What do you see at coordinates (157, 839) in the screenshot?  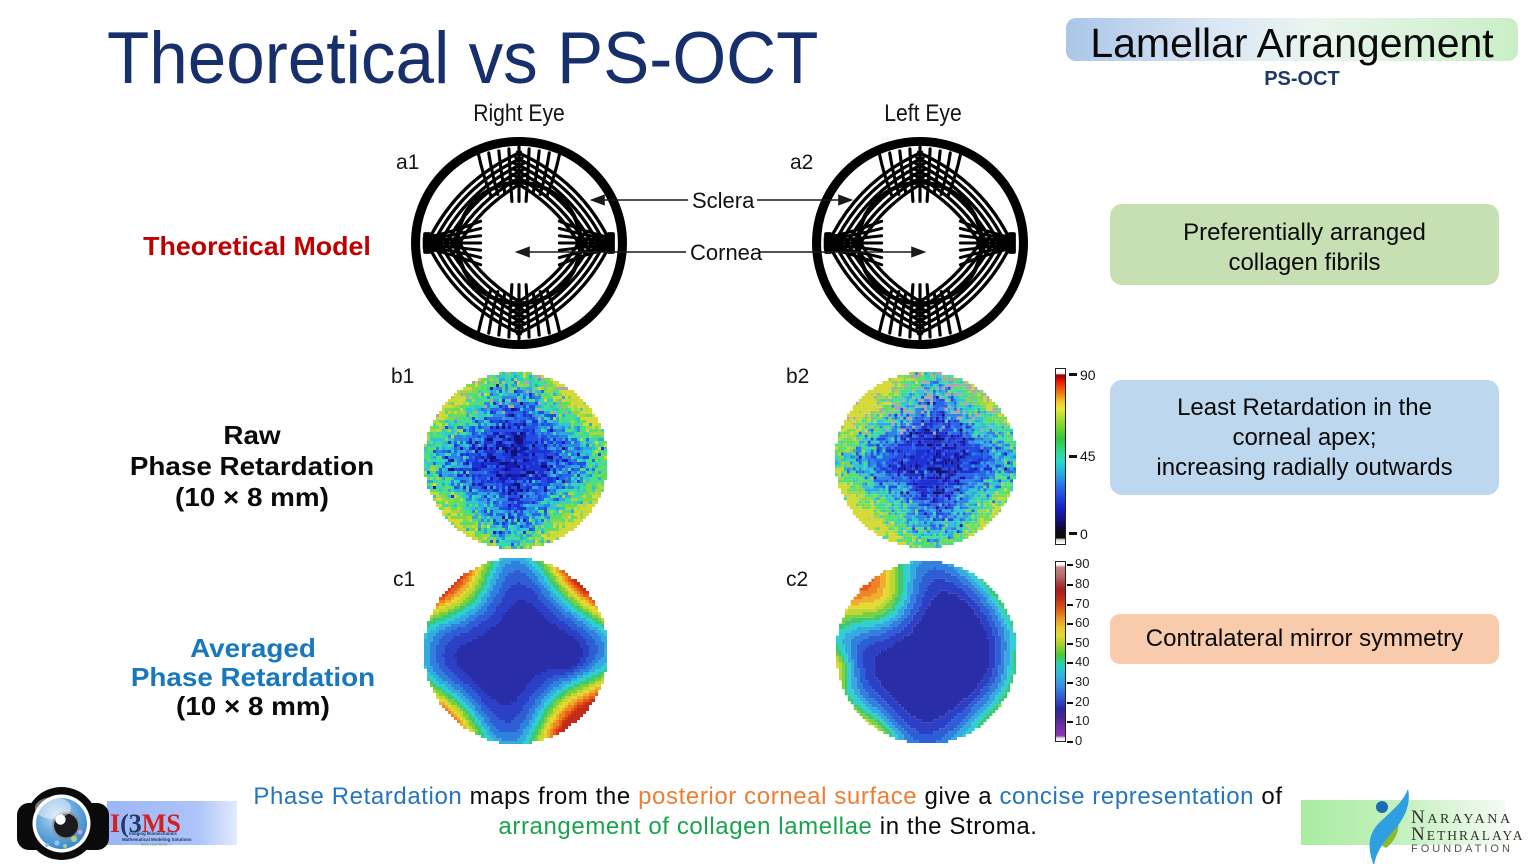 I see `svg-text:Mathematical Modeling Solution: Mathematical Modeling Solutions` at bounding box center [157, 839].